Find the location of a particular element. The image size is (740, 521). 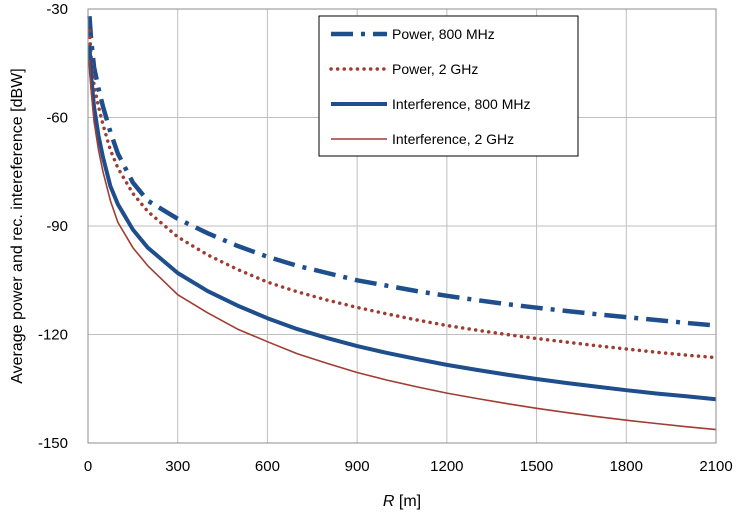

legend-label: Power, 800 MHz is located at coordinates (443, 34).